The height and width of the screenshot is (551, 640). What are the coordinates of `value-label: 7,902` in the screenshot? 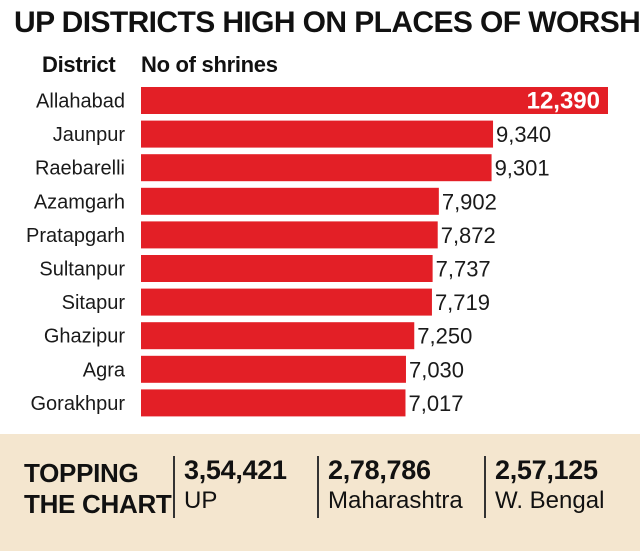 It's located at (469, 201).